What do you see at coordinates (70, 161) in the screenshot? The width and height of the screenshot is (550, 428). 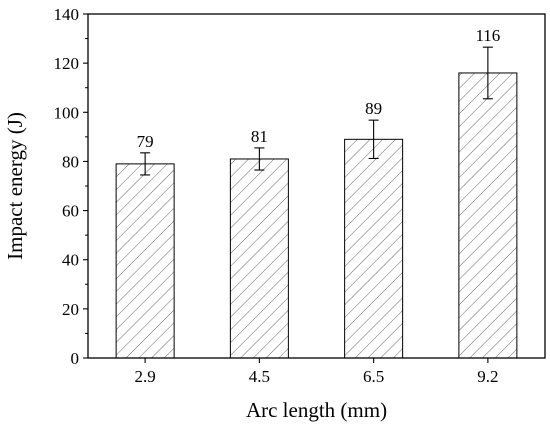 I see `y-tick-label: 80` at bounding box center [70, 161].